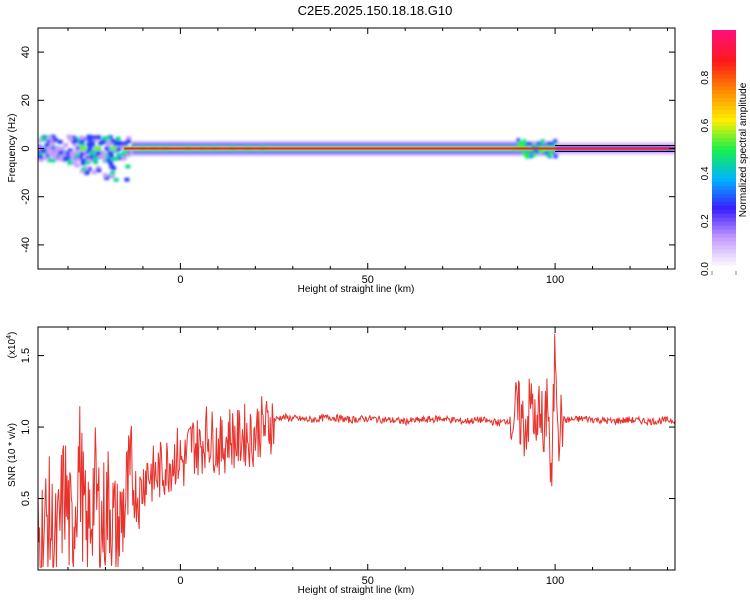 The width and height of the screenshot is (750, 600). What do you see at coordinates (12, 148) in the screenshot?
I see `spectrogram-ylabel: Frequency (Hz)` at bounding box center [12, 148].